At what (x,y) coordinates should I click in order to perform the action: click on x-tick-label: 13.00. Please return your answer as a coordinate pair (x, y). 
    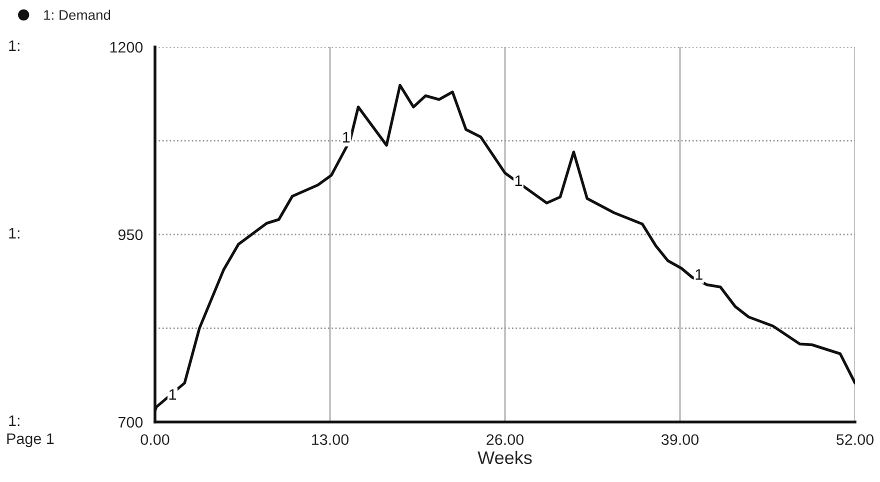
    Looking at the image, I should click on (330, 440).